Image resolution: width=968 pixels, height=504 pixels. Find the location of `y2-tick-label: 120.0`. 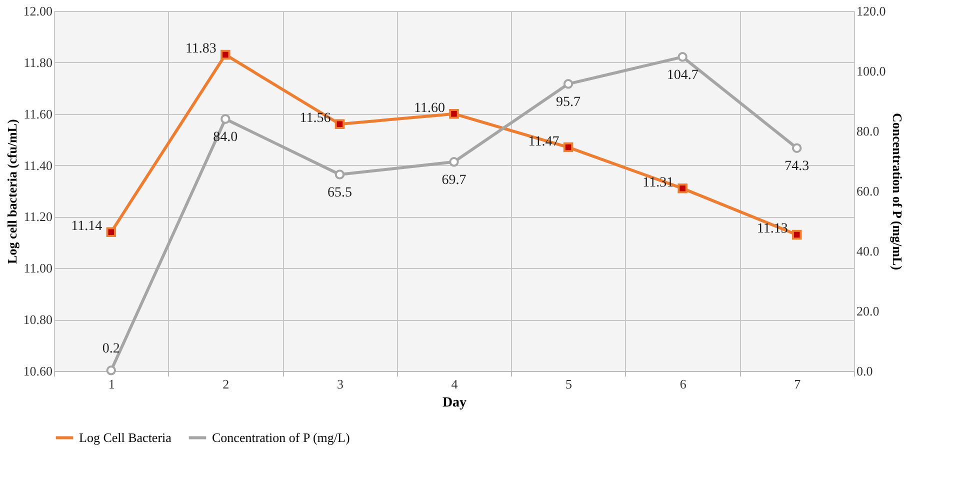

y2-tick-label: 120.0 is located at coordinates (871, 11).